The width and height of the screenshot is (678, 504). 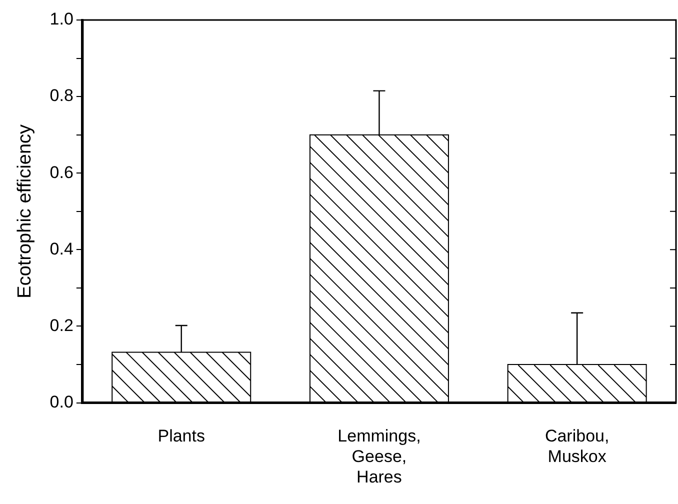 I want to click on y-tick-label: 0.8, so click(x=62, y=96).